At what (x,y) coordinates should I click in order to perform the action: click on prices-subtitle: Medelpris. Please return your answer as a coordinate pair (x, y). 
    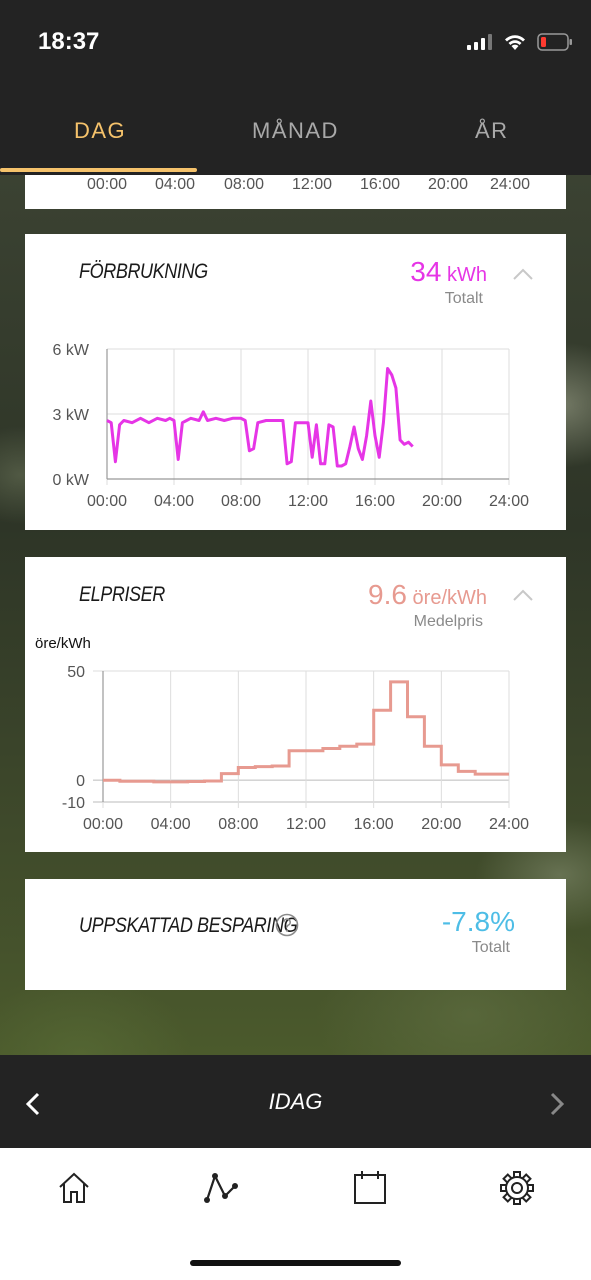
    Looking at the image, I should click on (448, 621).